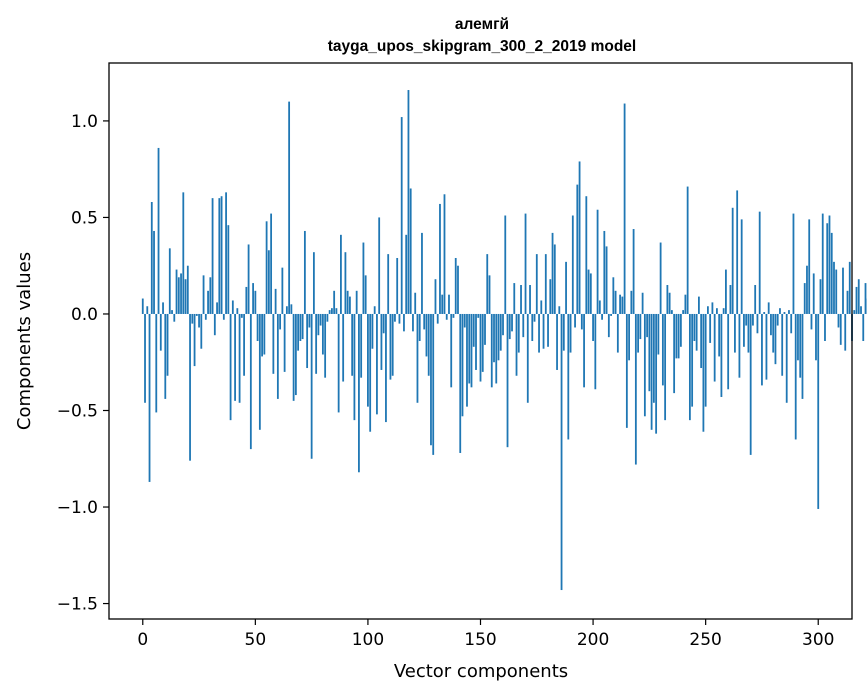 The image size is (867, 696). What do you see at coordinates (84, 218) in the screenshot?
I see `y-tick-label: 0.5` at bounding box center [84, 218].